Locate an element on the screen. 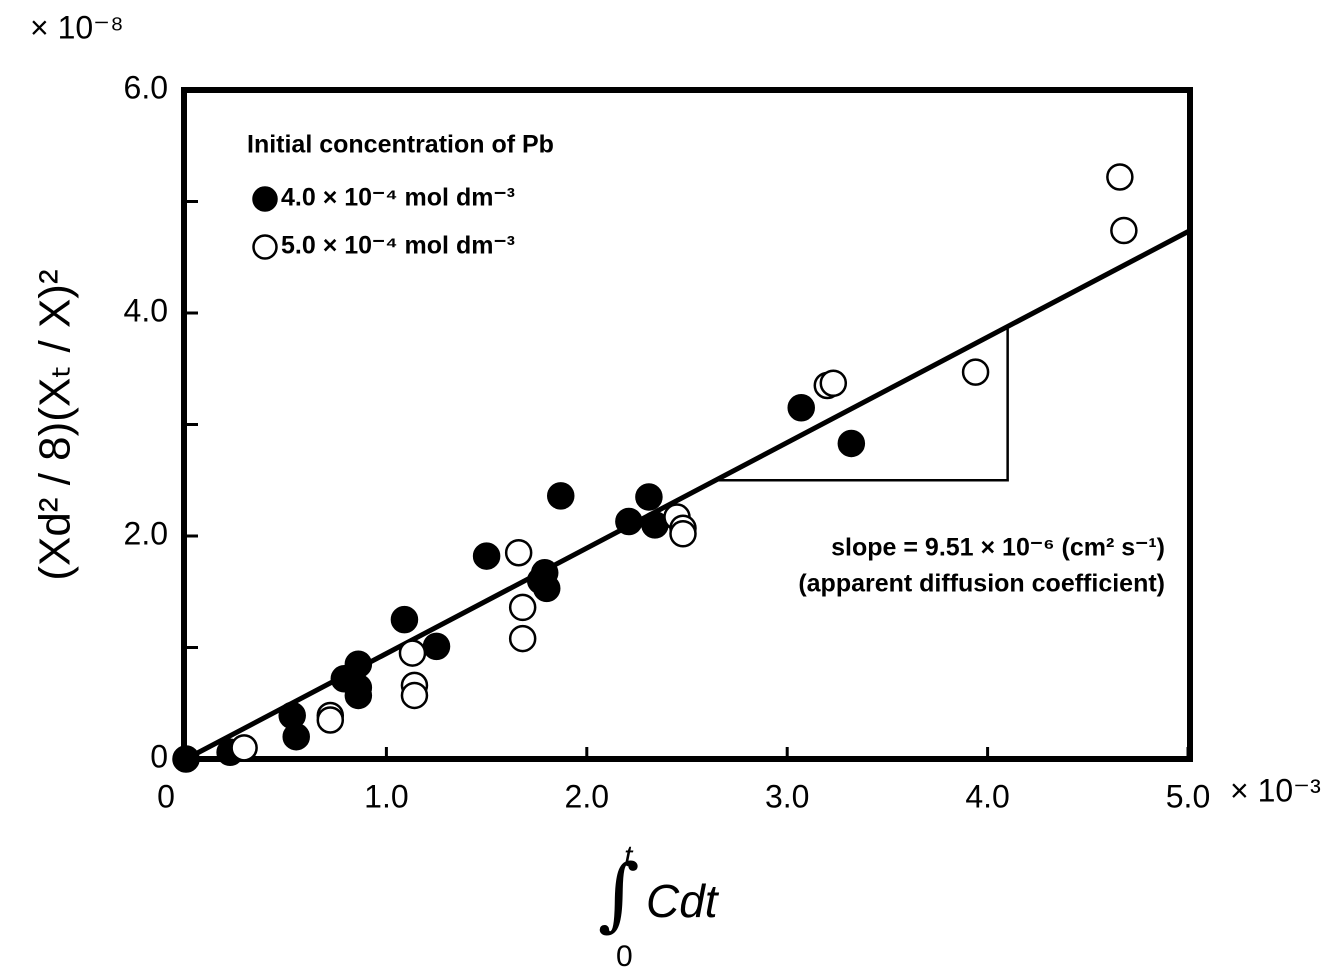 The image size is (1340, 979). x-multiplier: × 10⁻³ is located at coordinates (1275, 790).